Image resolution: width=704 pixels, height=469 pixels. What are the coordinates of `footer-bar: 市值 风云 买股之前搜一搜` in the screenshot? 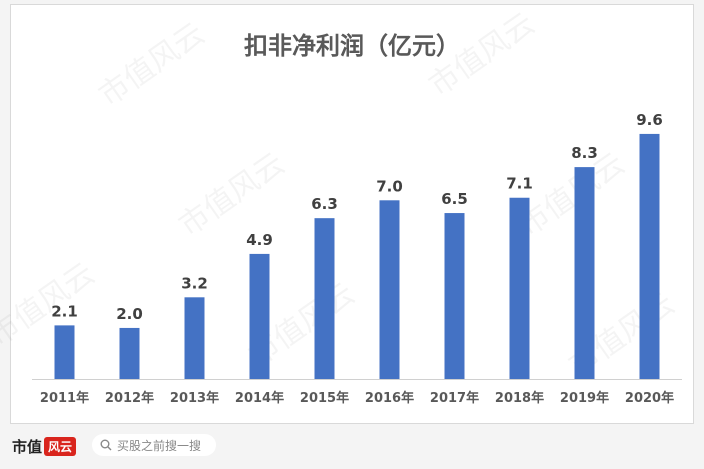 It's located at (352, 446).